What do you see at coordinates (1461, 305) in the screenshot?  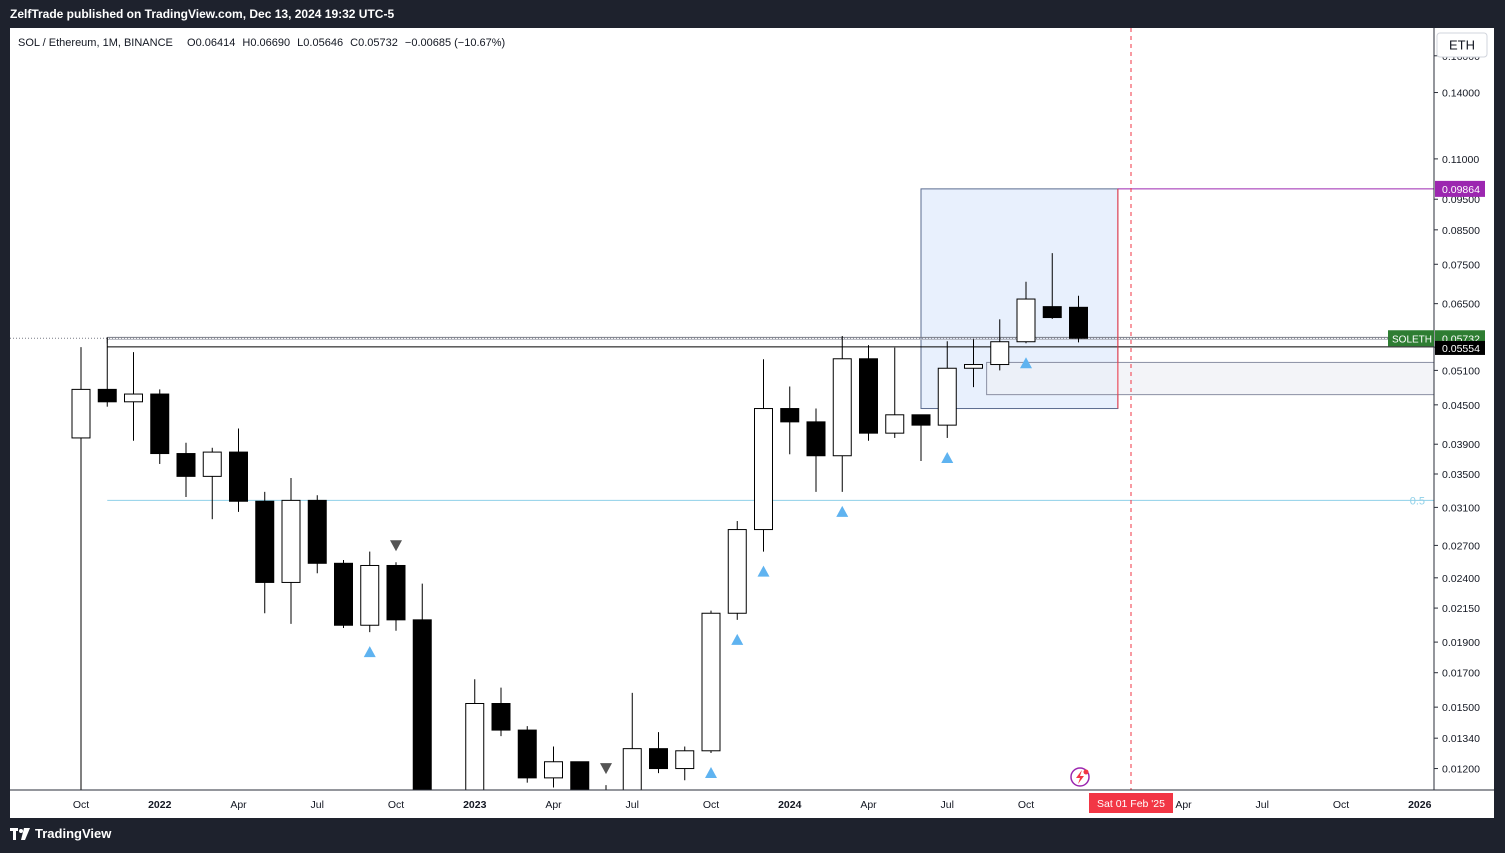 I see `y-tick-label: 0.06500` at bounding box center [1461, 305].